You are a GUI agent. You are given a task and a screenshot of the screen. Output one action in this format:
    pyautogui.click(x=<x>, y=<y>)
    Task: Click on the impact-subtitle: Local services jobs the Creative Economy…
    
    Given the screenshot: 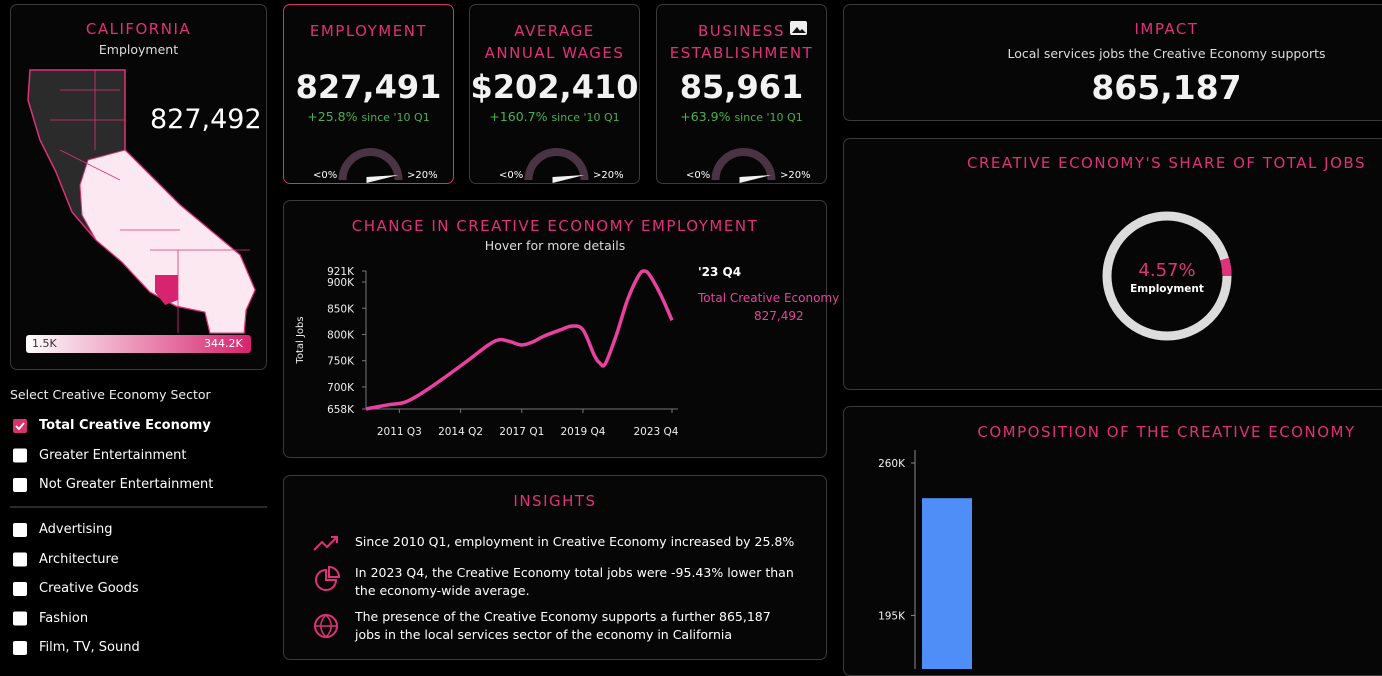 What is the action you would take?
    pyautogui.click(x=1166, y=53)
    